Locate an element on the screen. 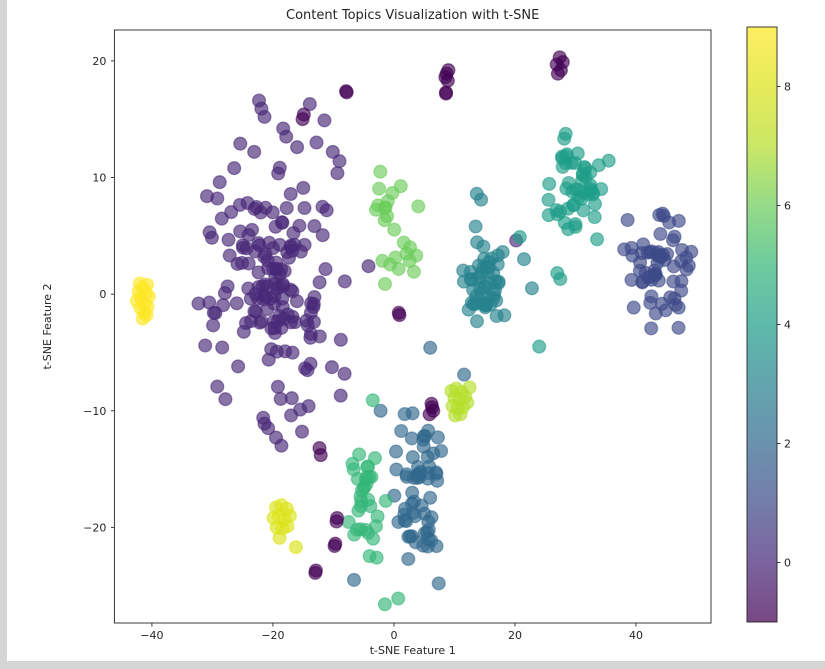 Image resolution: width=825 pixels, height=669 pixels. x-axis-ticks: −40 −20 0 20 40 is located at coordinates (391, 632).